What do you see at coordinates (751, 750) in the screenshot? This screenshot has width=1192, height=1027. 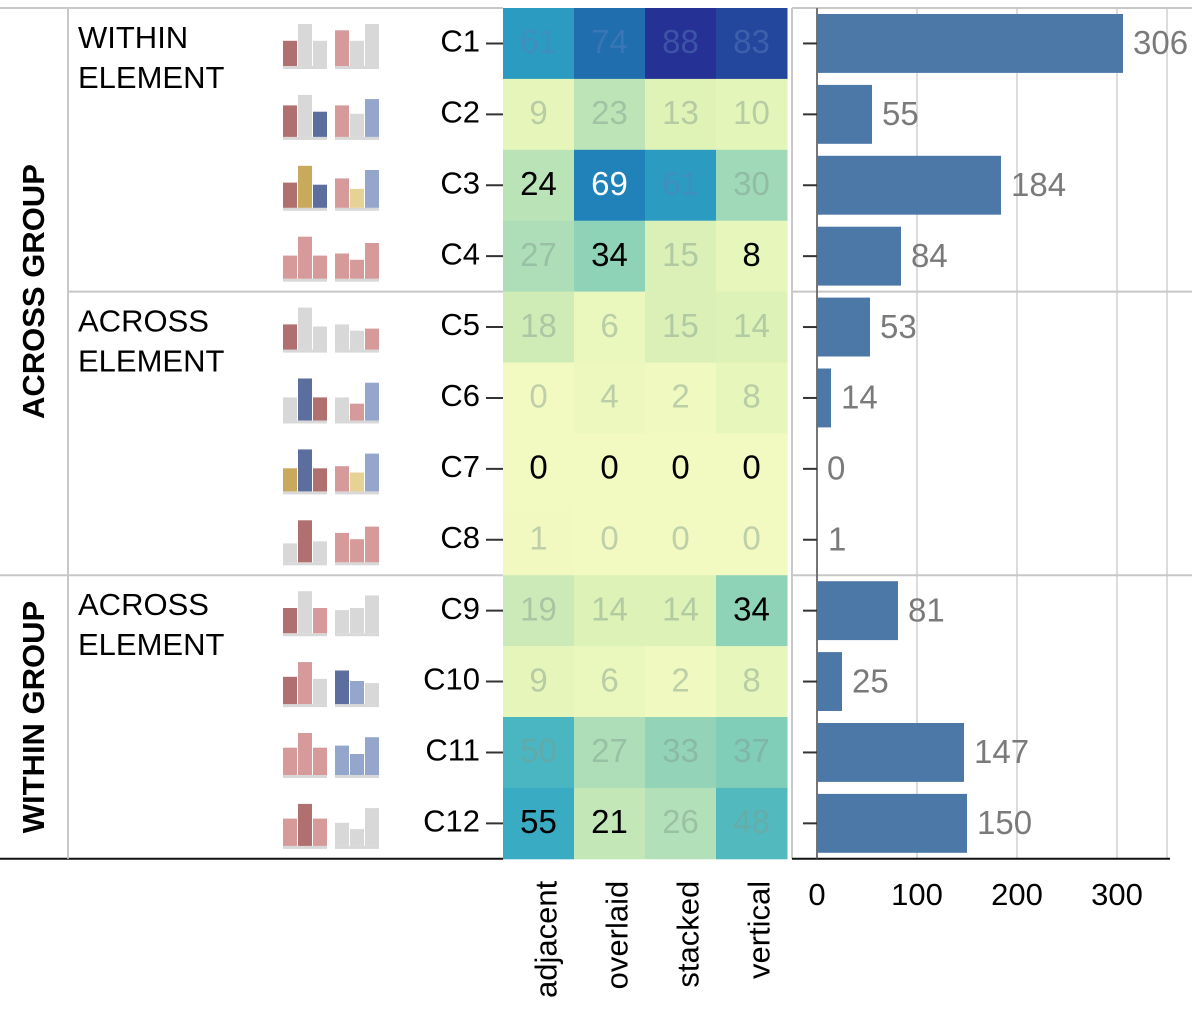 I see `heatmap-cell-label: 37` at bounding box center [751, 750].